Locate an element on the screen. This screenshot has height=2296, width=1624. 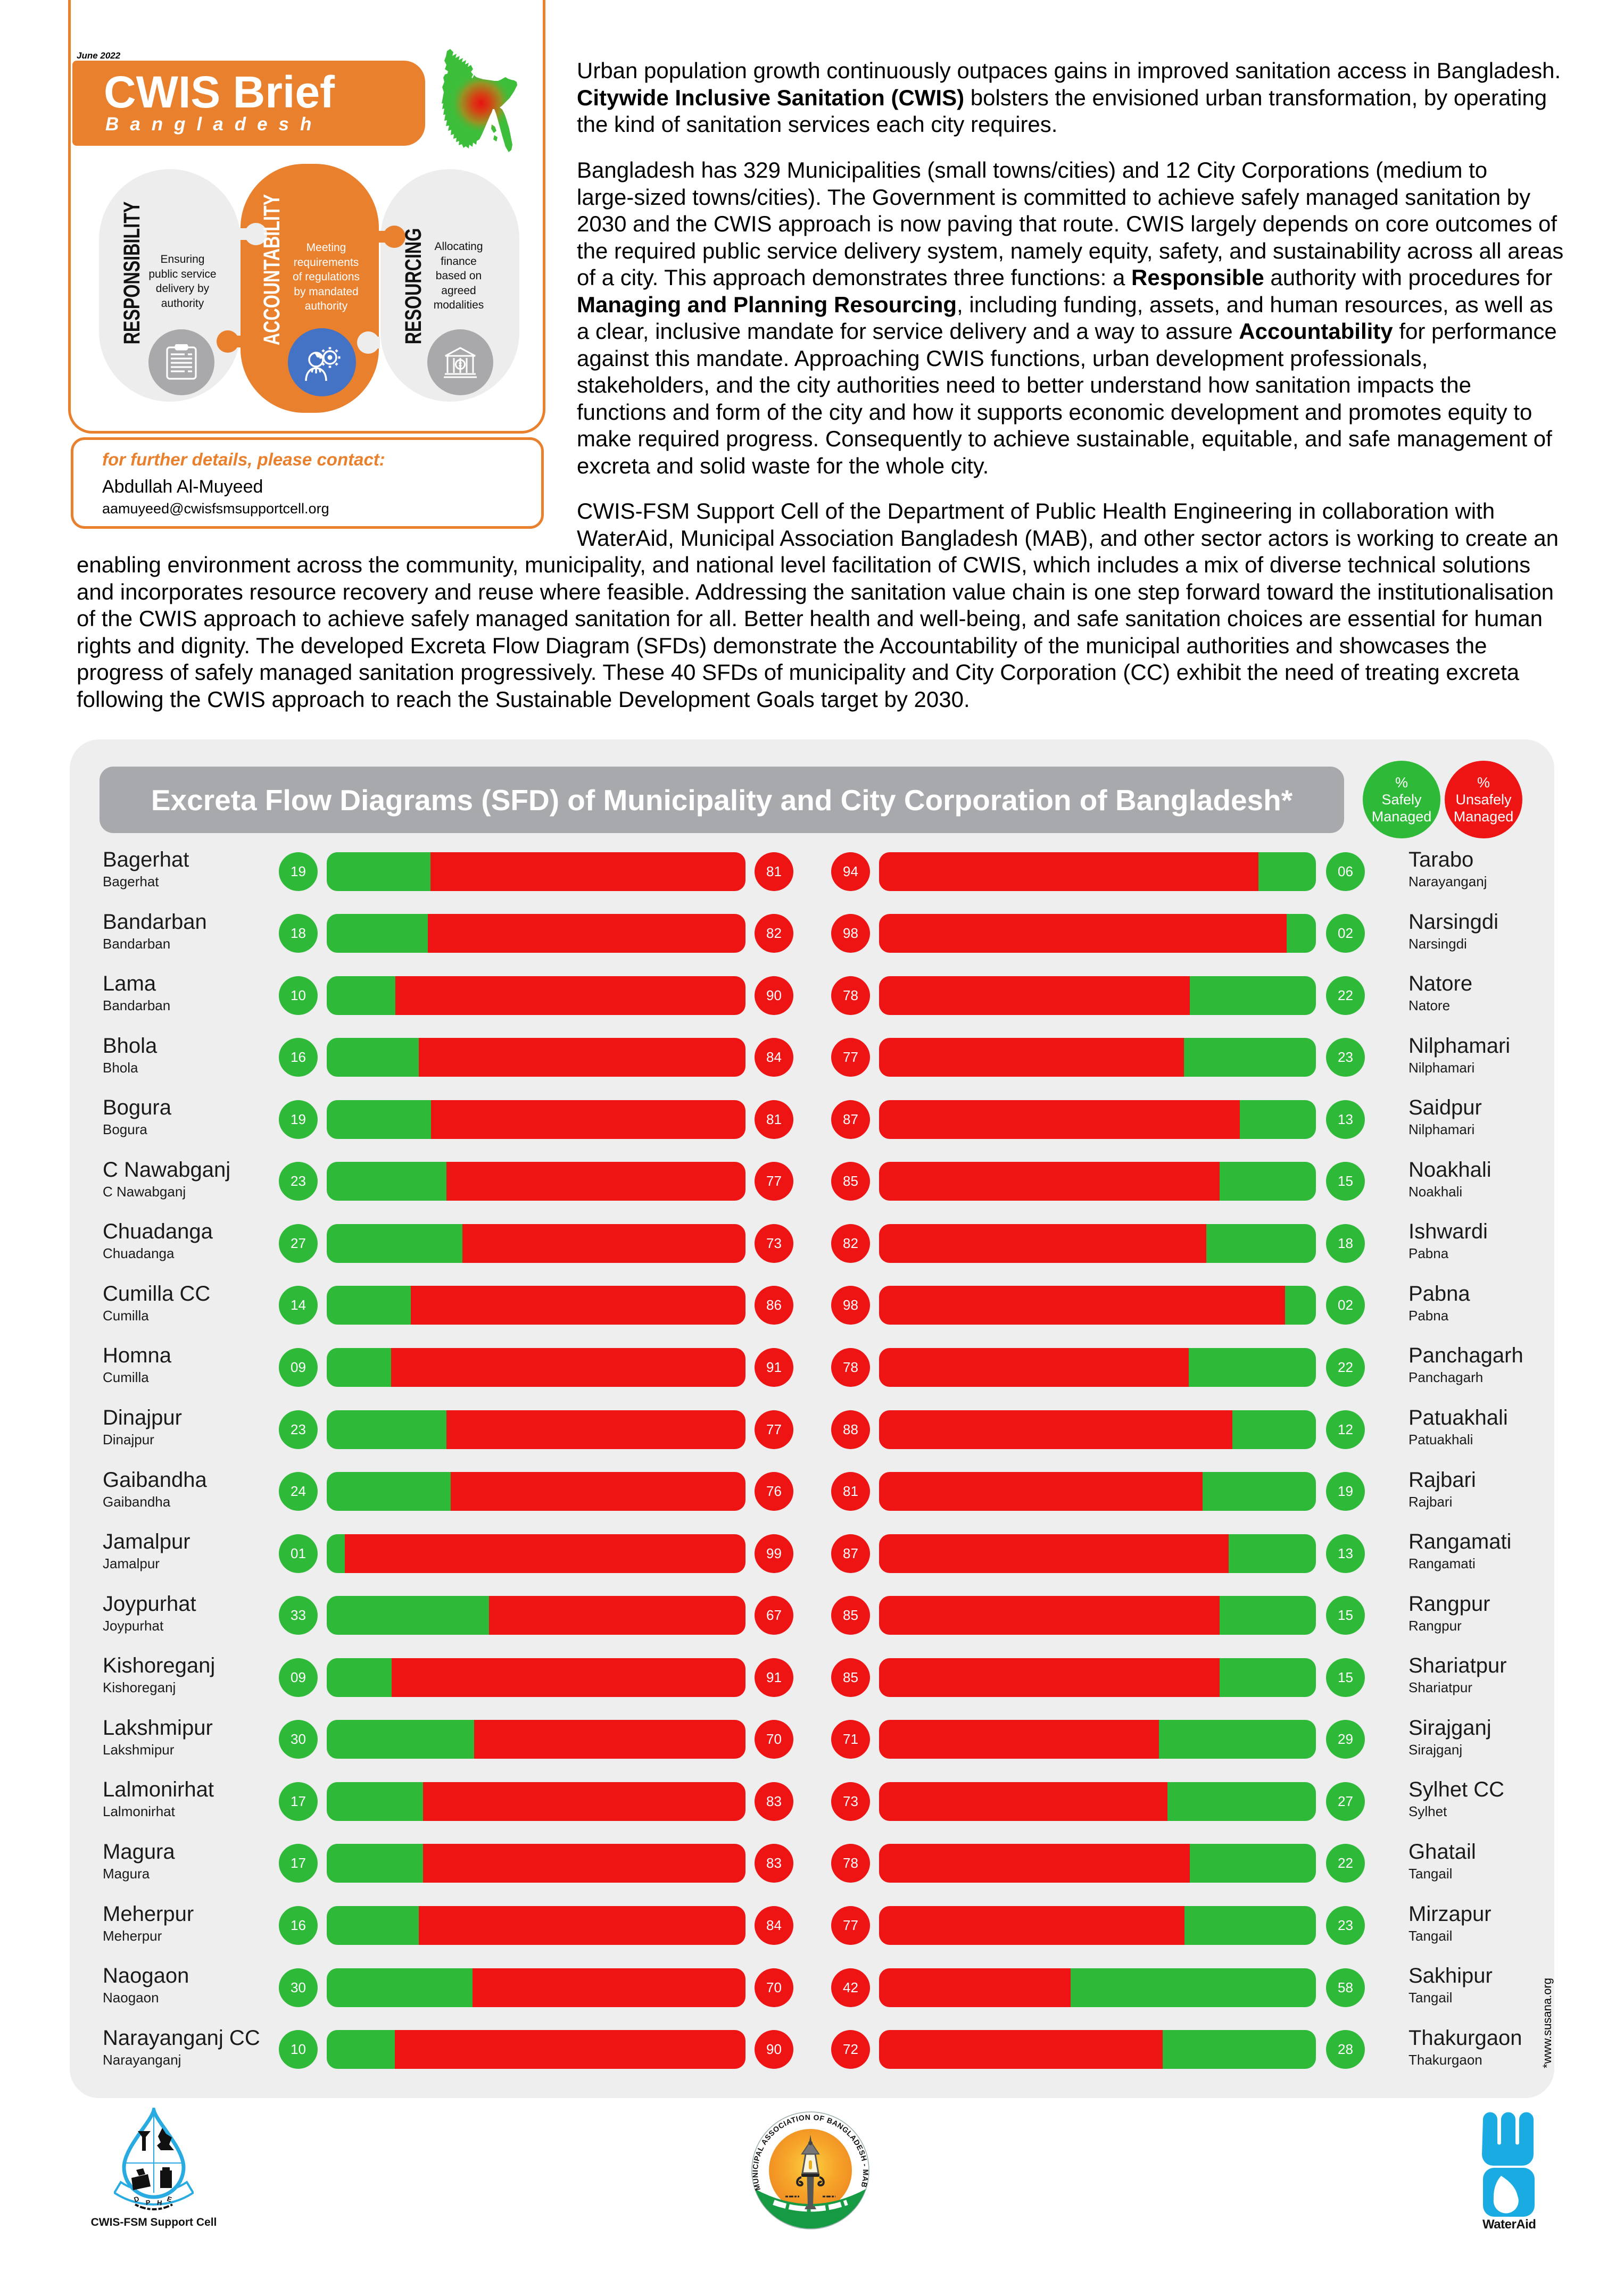
svg-text: D is located at coordinates (136, 2198).